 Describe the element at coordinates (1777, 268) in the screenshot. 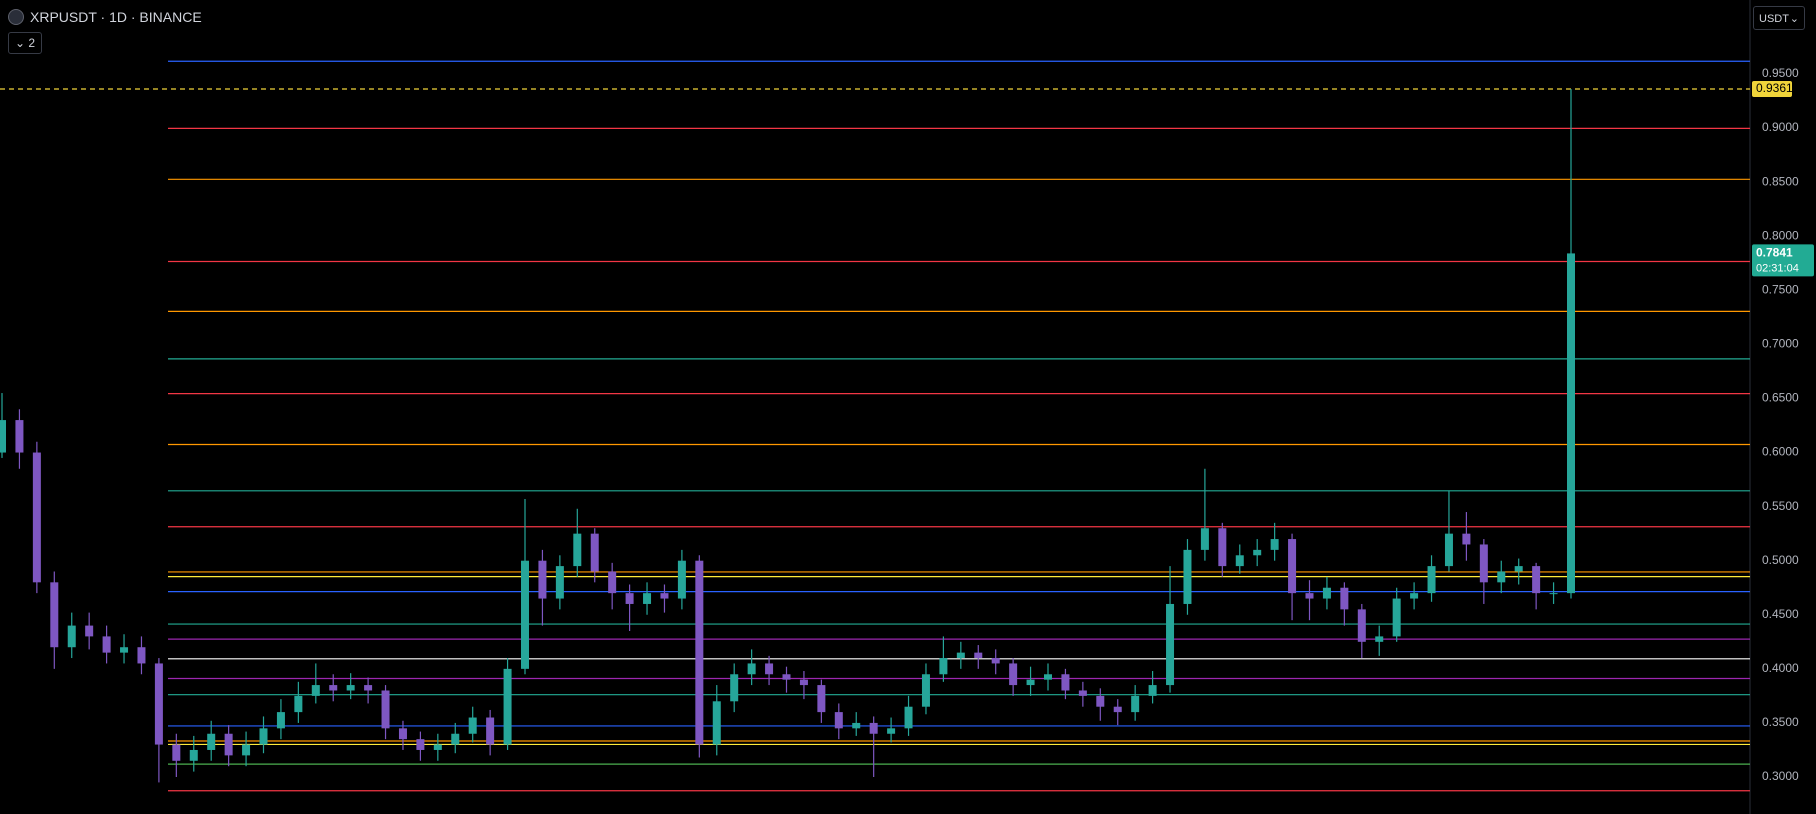

I see `countdown-label: 02:31:04` at that location.